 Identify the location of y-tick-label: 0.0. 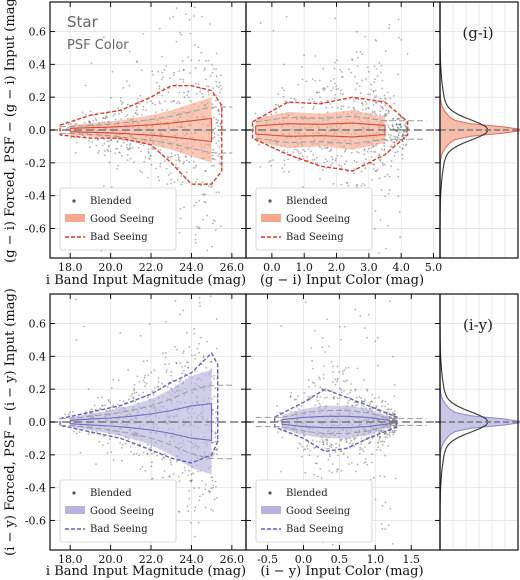
(38, 130).